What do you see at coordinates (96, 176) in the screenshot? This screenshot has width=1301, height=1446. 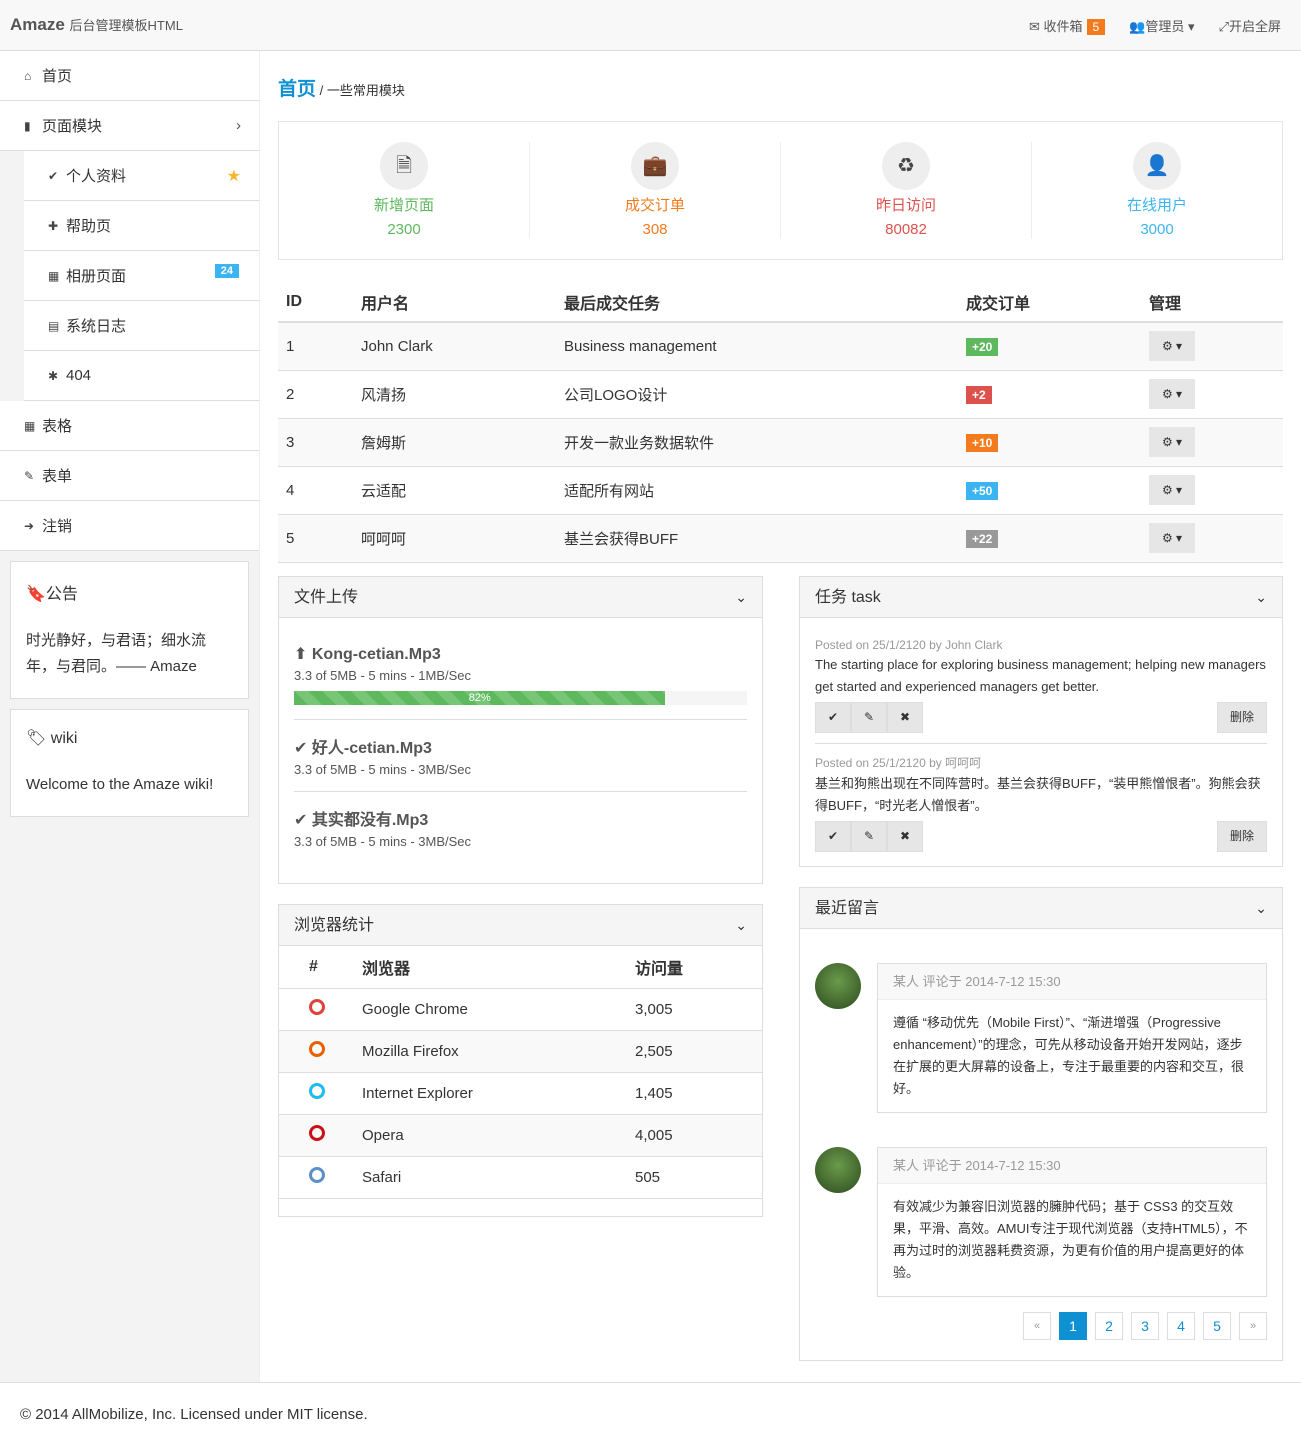 I see `sidebar-item-label: 个人资料` at bounding box center [96, 176].